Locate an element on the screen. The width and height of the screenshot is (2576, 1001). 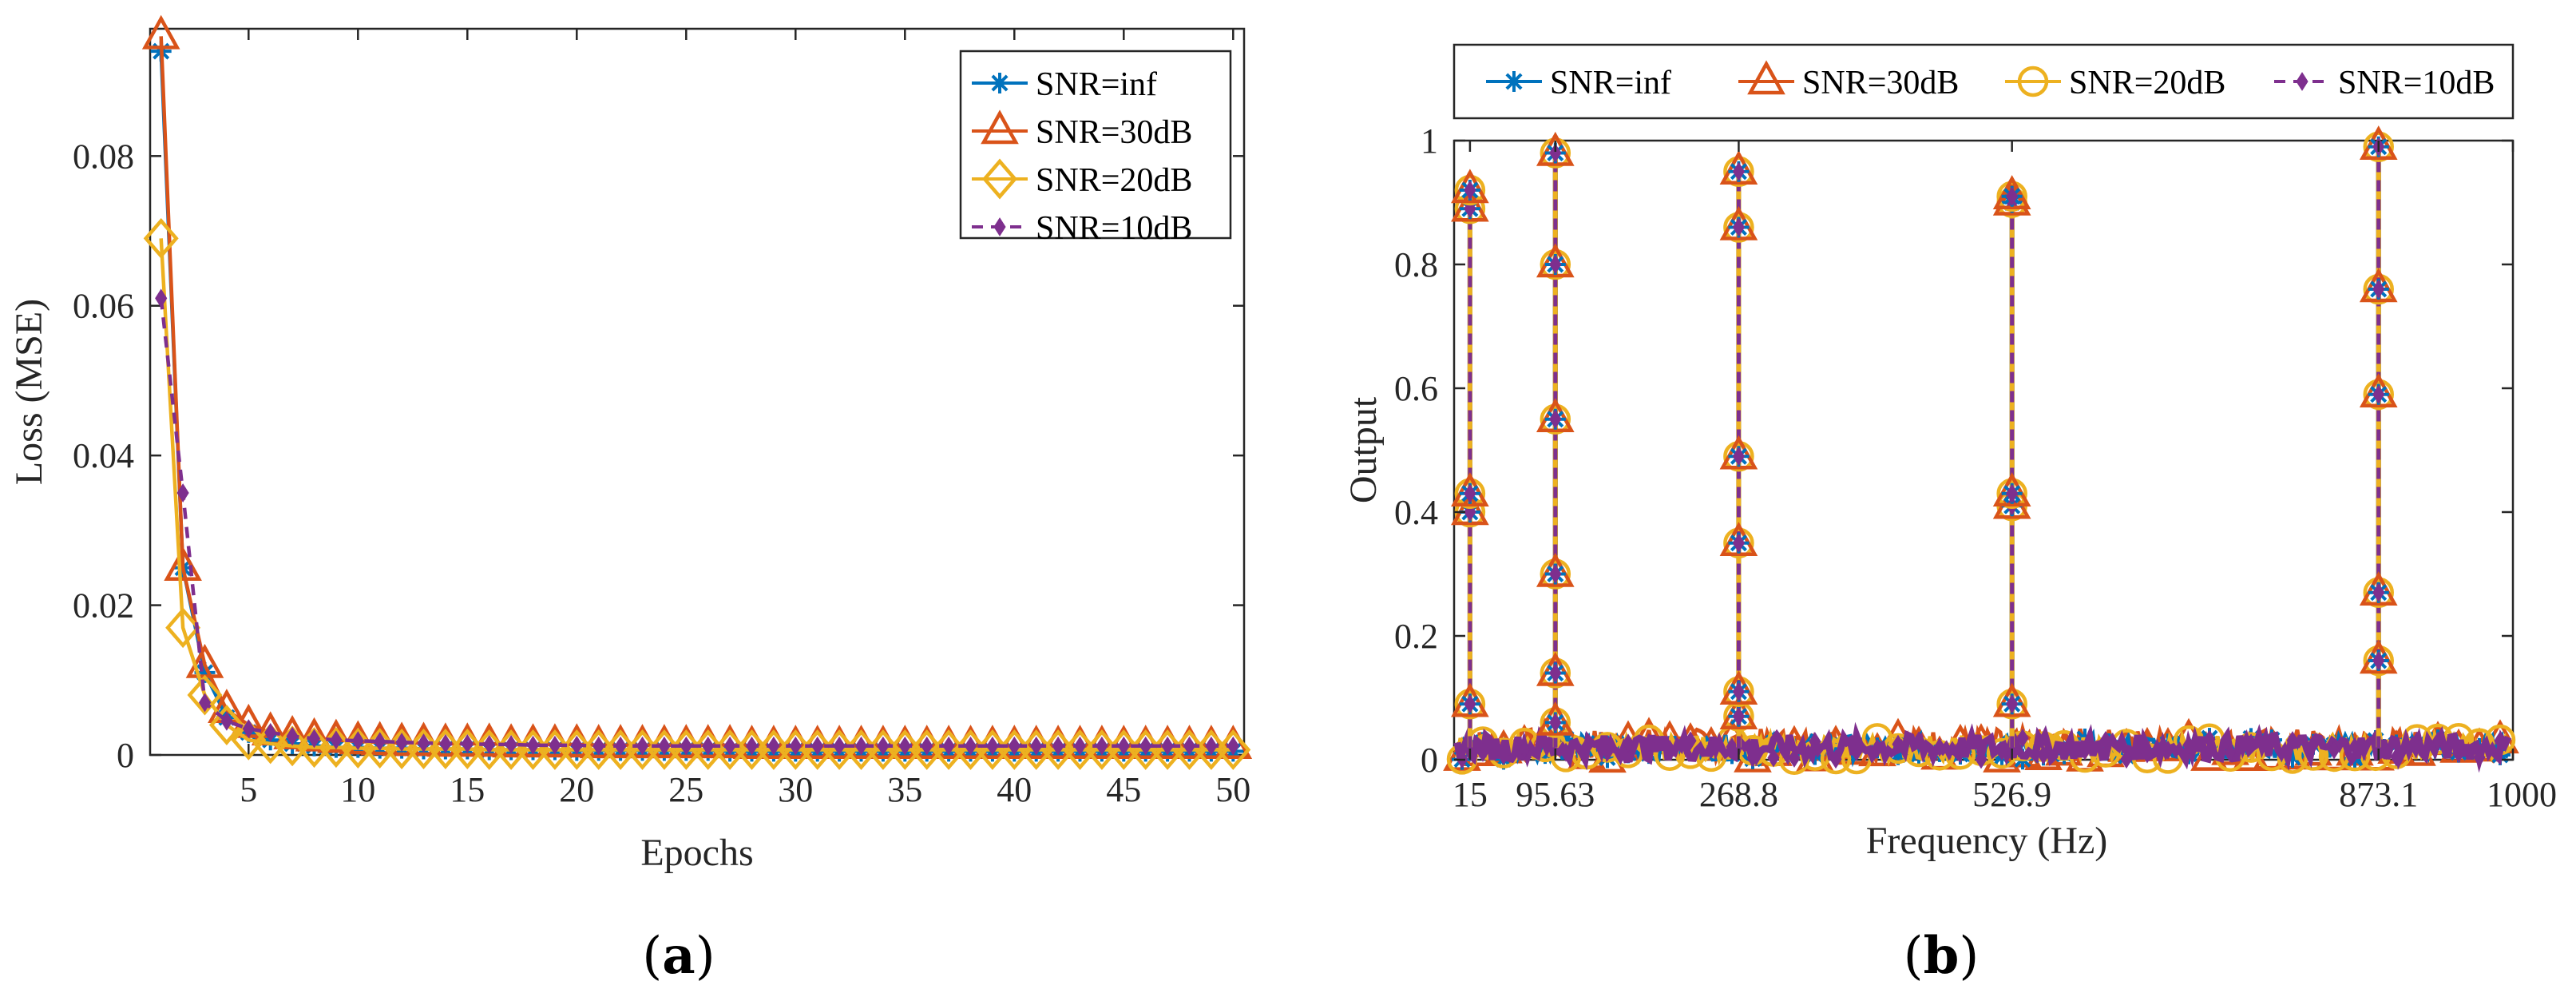
peak-point-b-3-4-db30 is located at coordinates (2011, 192).